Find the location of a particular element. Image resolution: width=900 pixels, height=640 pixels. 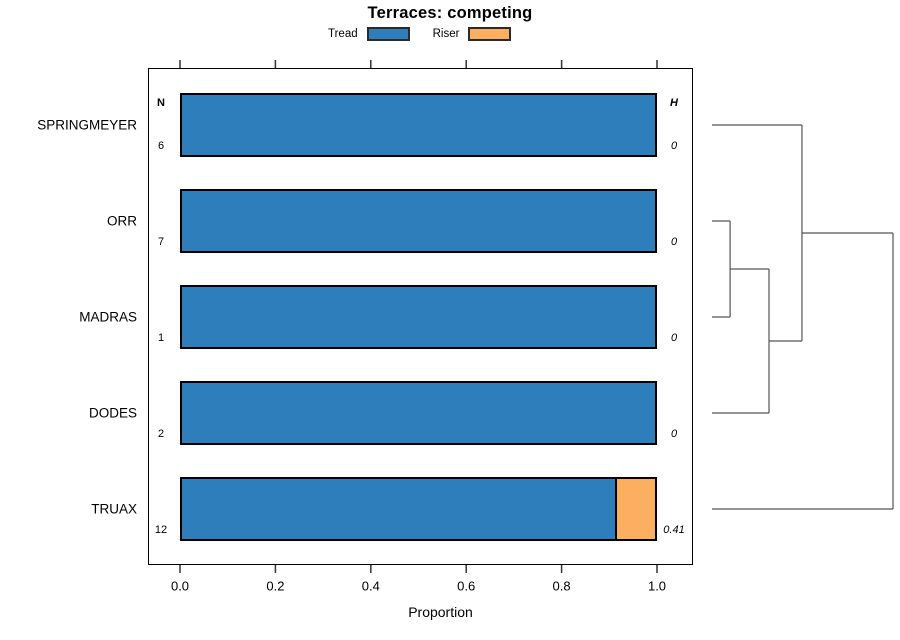

n-value: 2 is located at coordinates (161, 434).